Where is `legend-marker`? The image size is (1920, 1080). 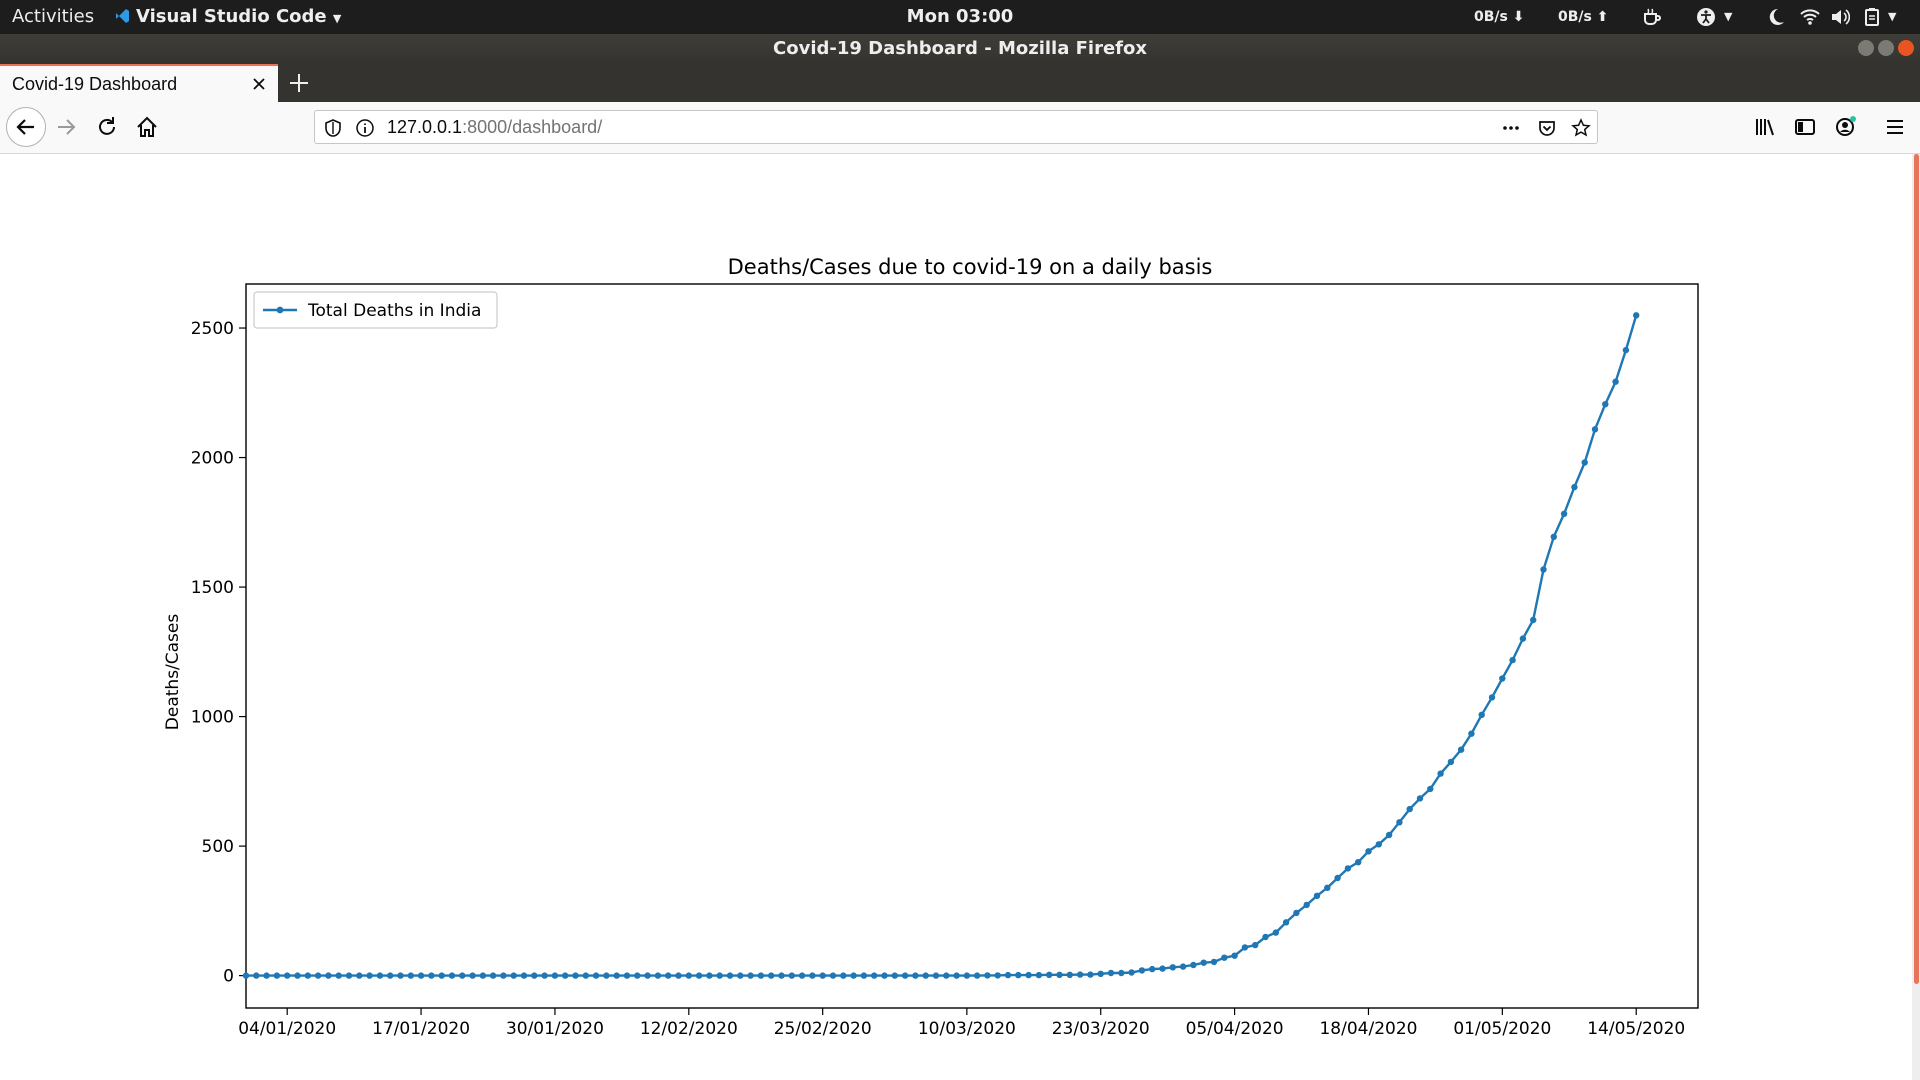
legend-marker is located at coordinates (280, 310).